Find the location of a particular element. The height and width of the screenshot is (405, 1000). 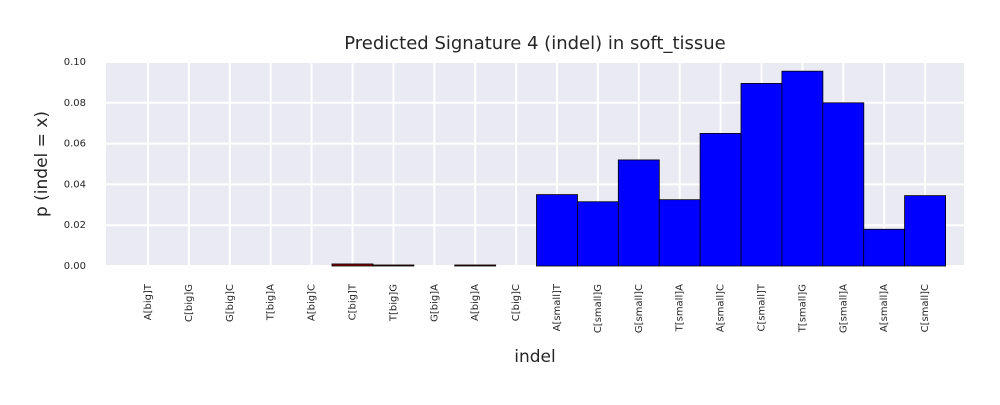

x-tick-label: A[small]C is located at coordinates (721, 308).